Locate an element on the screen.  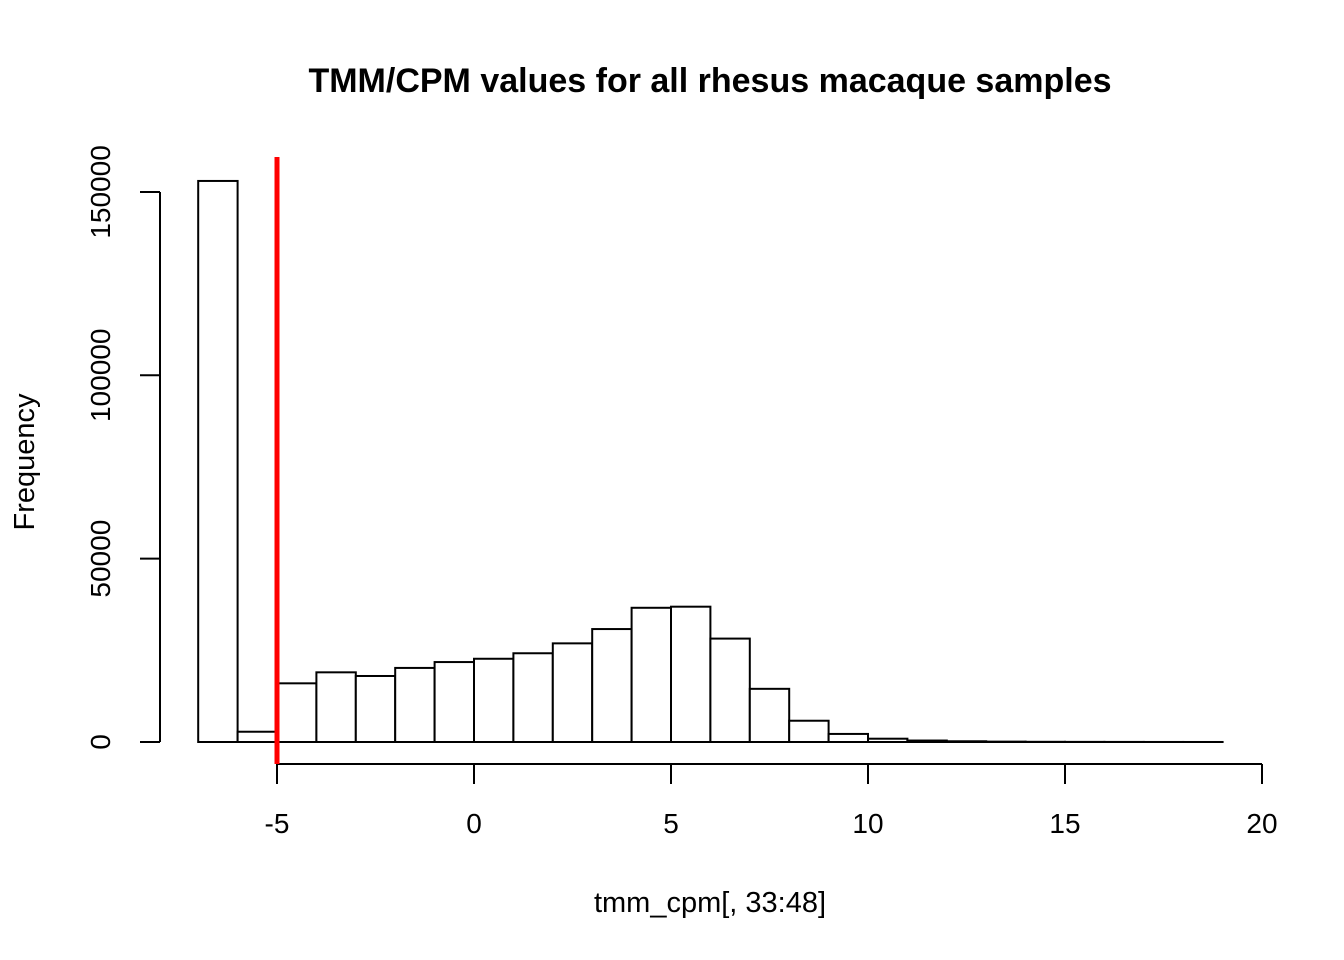
x-tick-label: 20 is located at coordinates (1261, 823).